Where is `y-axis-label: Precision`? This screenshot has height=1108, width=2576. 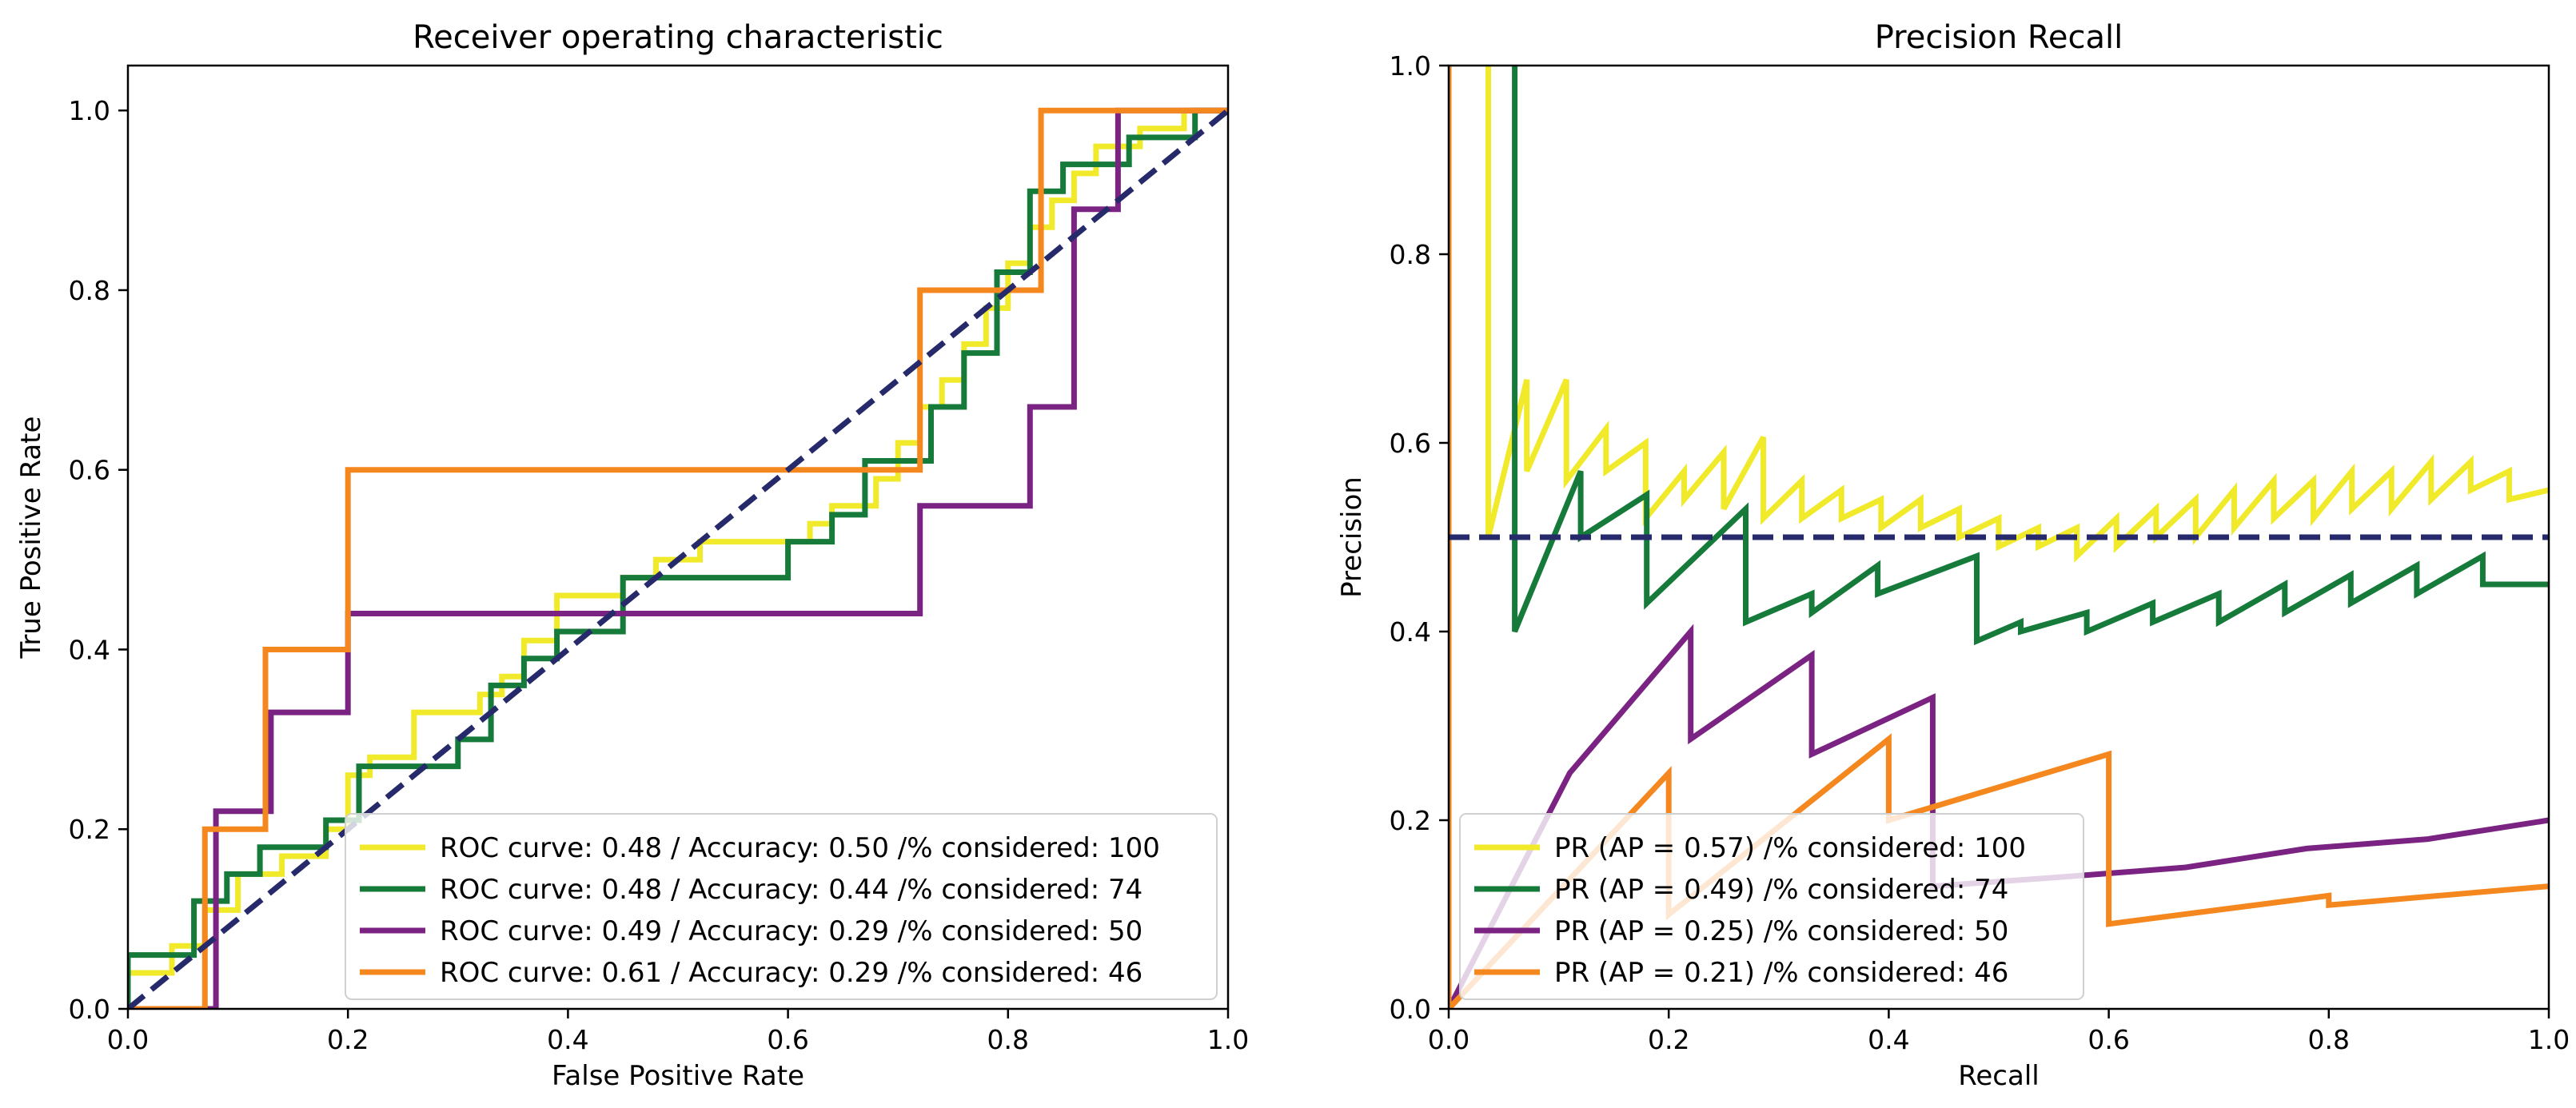
y-axis-label: Precision is located at coordinates (1352, 537).